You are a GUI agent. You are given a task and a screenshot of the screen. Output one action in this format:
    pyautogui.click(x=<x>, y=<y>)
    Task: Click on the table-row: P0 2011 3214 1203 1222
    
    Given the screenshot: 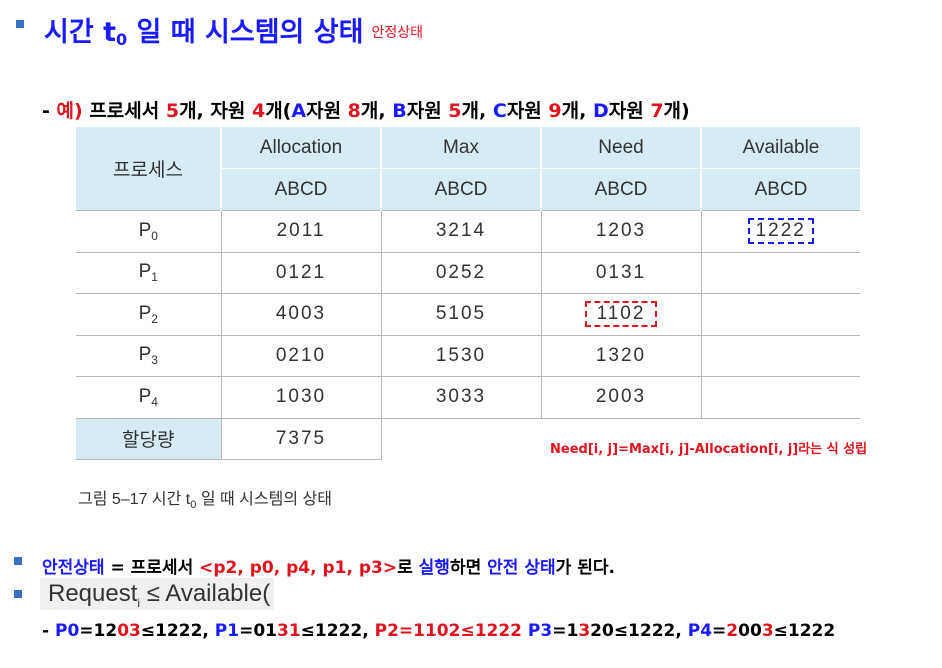 What is the action you would take?
    pyautogui.click(x=468, y=231)
    